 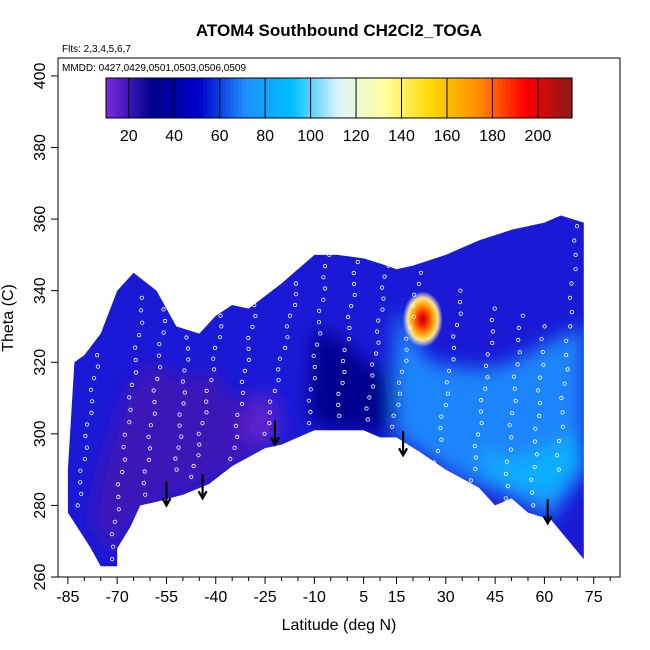 I want to click on colorbar-tick-label: 180, so click(x=492, y=136).